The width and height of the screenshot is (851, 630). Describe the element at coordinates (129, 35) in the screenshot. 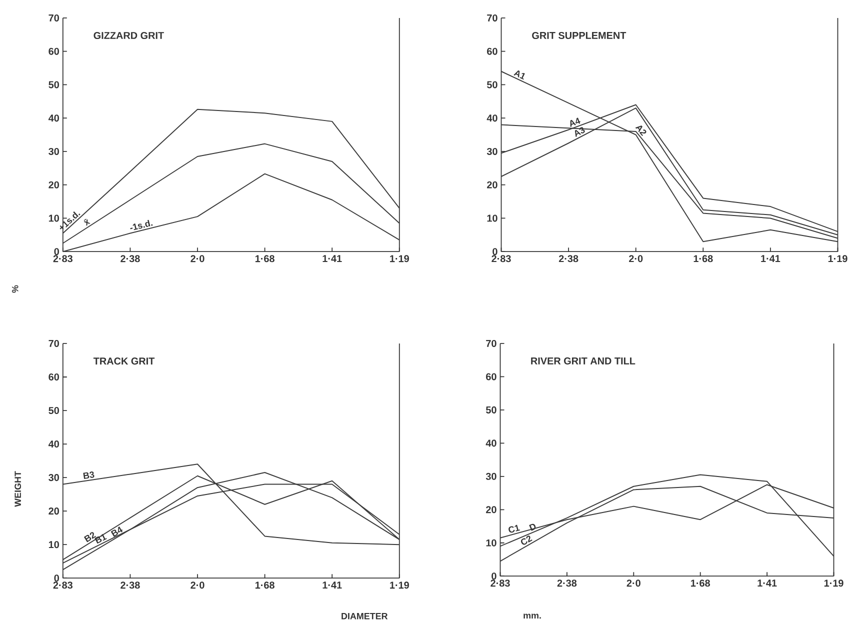

I see `text: GIZZARD GRIT` at that location.